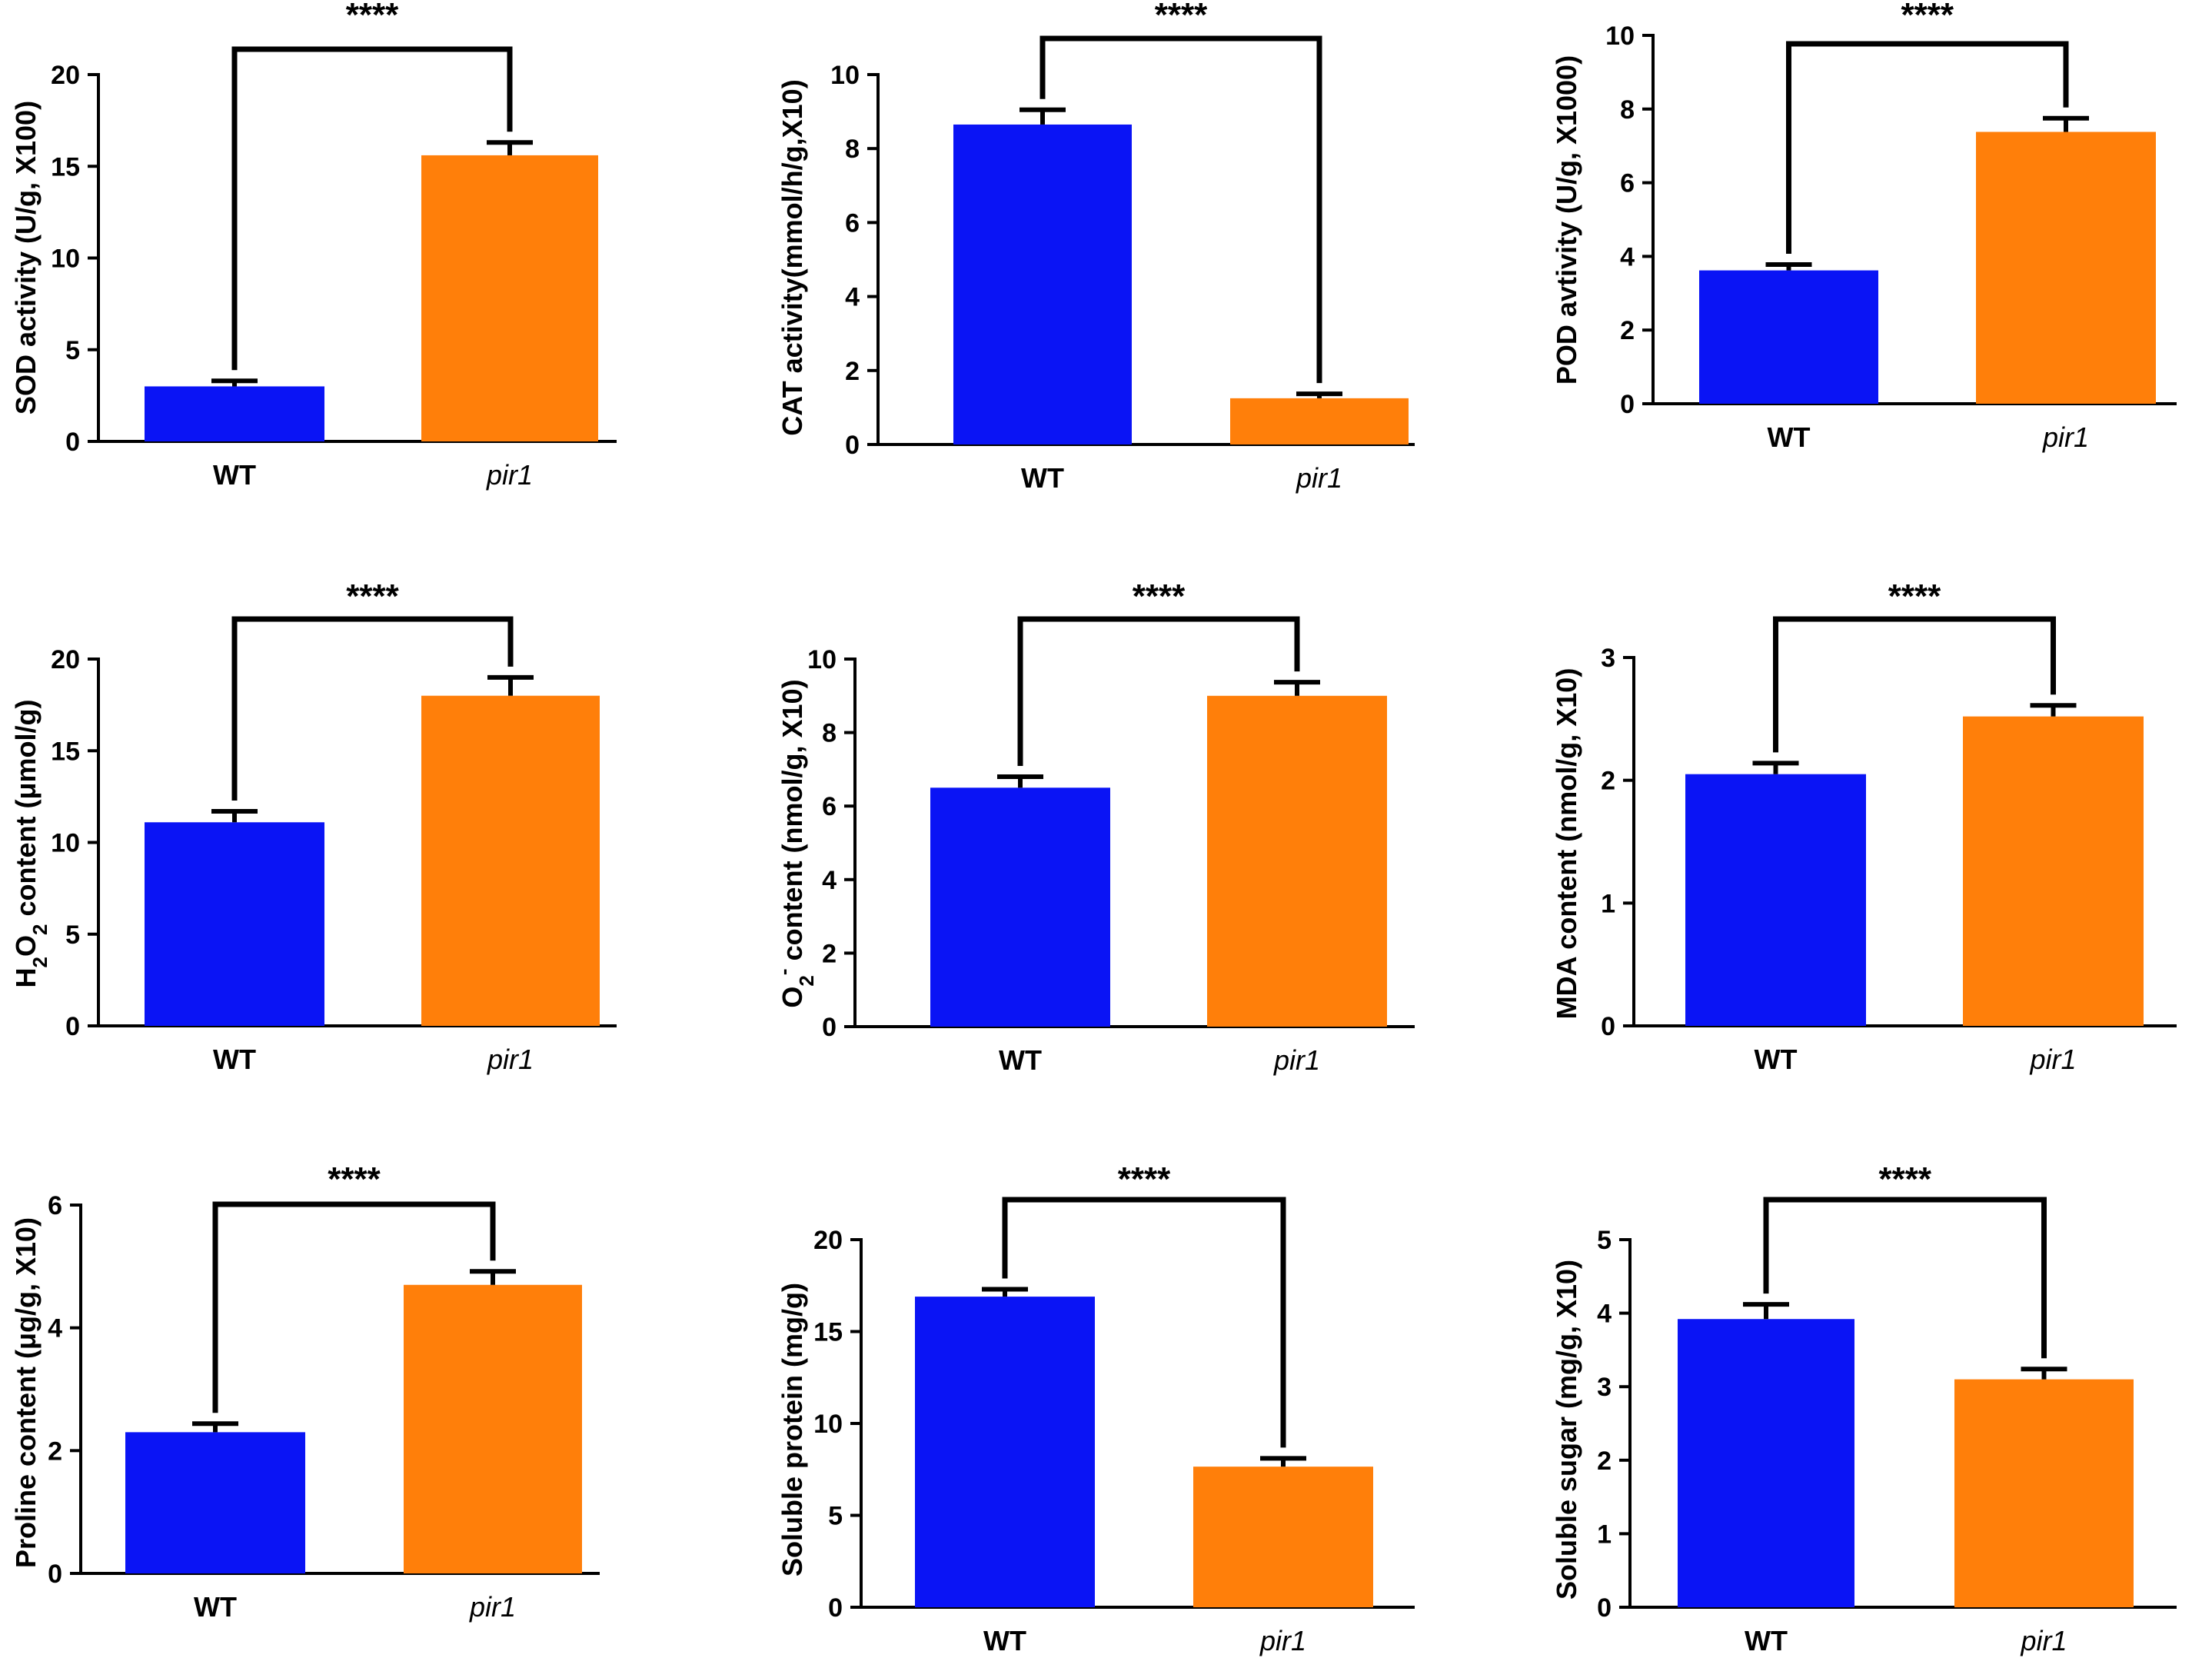 The height and width of the screenshot is (1658, 2212). What do you see at coordinates (1566, 1430) in the screenshot?
I see `y-axis-label: Soluble sugar (mg/g, X10)` at bounding box center [1566, 1430].